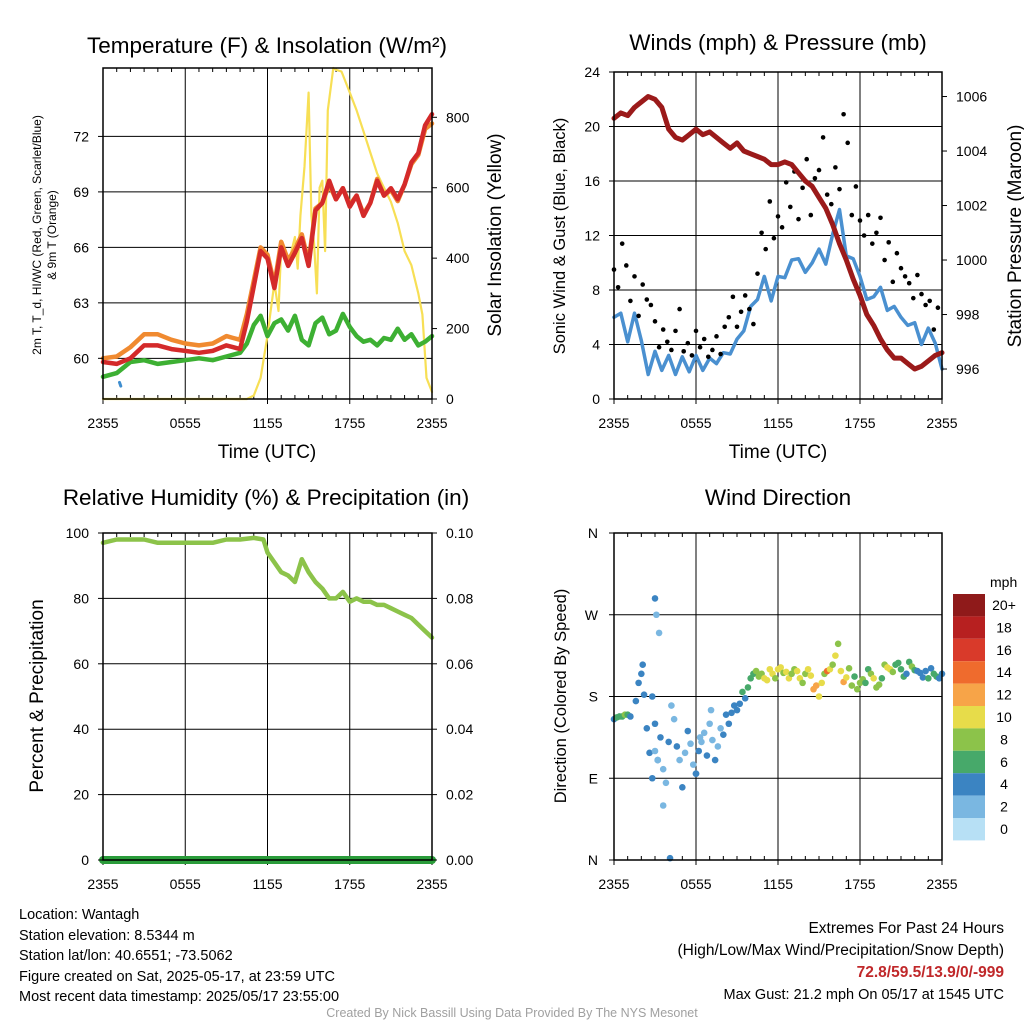 This screenshot has width=1024, height=1024. Describe the element at coordinates (450, 399) in the screenshot. I see `insolation-right-tick-label: 0` at that location.